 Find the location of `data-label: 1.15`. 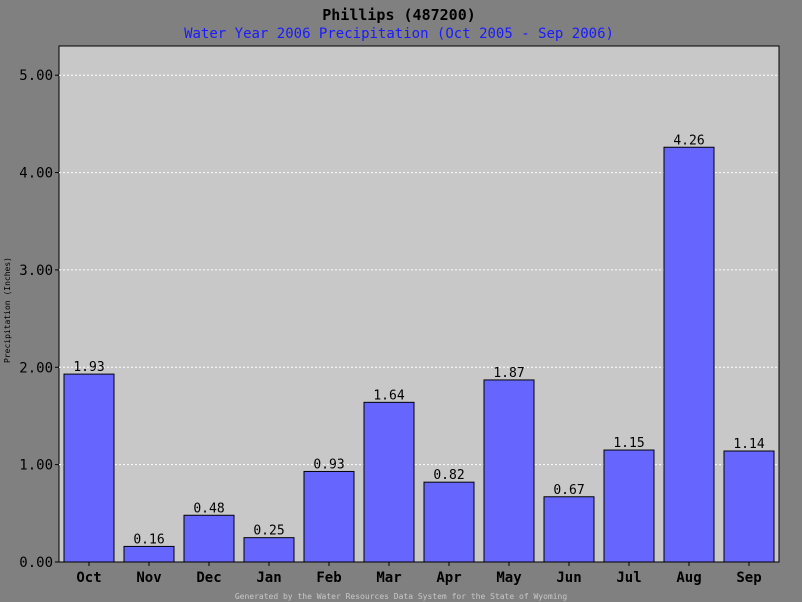

data-label: 1.15 is located at coordinates (628, 443).